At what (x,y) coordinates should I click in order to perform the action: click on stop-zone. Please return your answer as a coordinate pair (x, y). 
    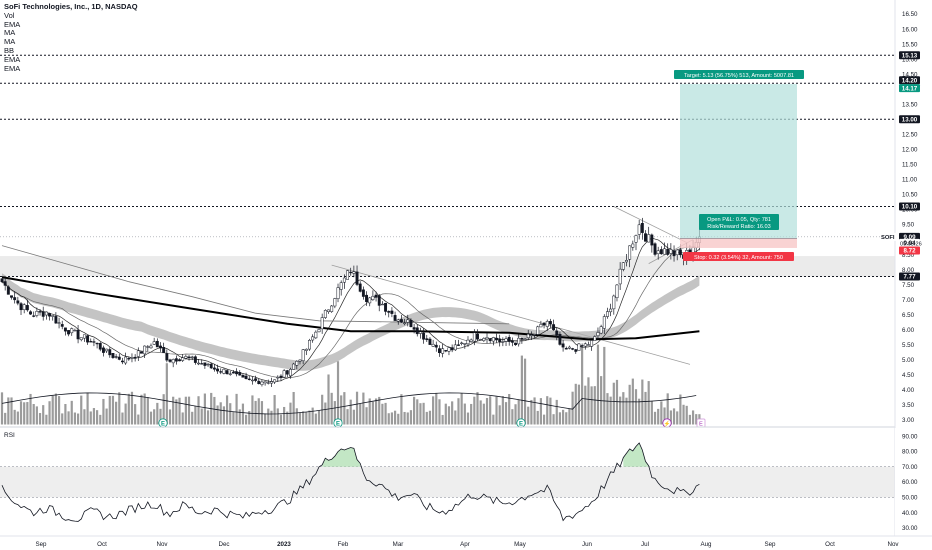
    Looking at the image, I should click on (738, 243).